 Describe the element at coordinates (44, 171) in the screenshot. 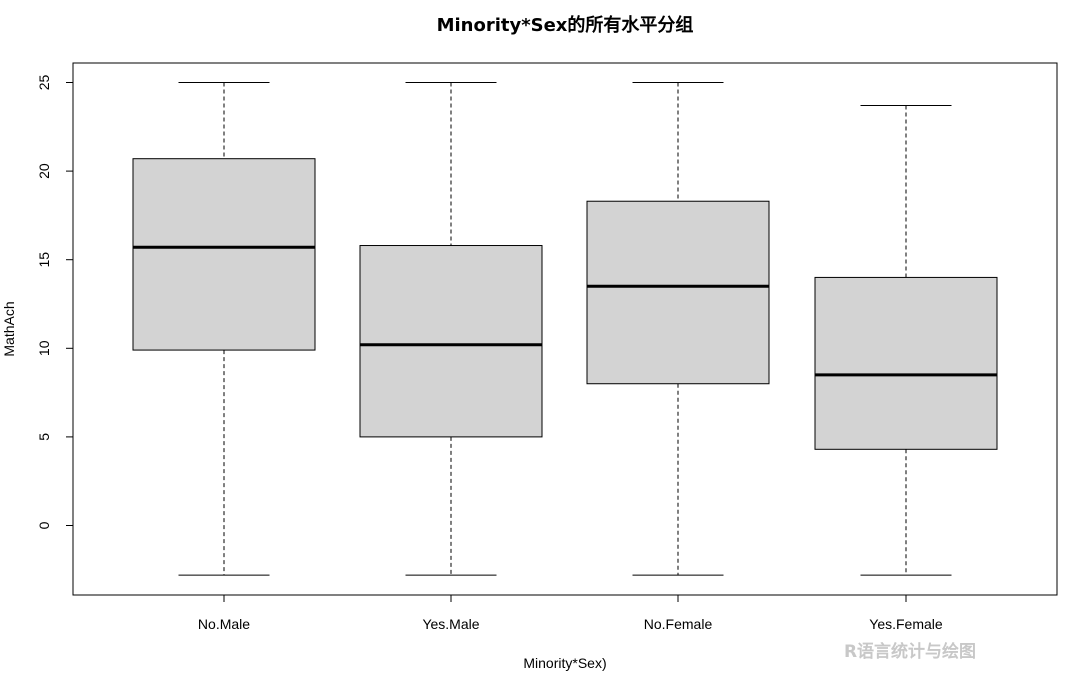

I see `y-tick-label: 20` at that location.